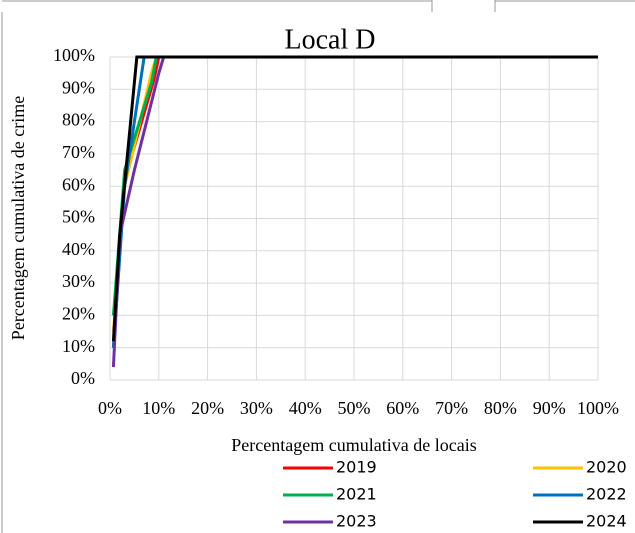 The height and width of the screenshot is (533, 635). I want to click on legend-label: 2020, so click(606, 467).